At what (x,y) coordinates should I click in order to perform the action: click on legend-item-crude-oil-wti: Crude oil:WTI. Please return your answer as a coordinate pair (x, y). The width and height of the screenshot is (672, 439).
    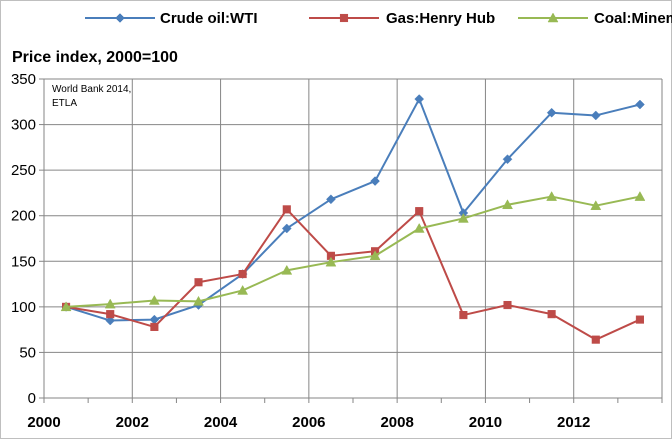
    Looking at the image, I should click on (171, 18).